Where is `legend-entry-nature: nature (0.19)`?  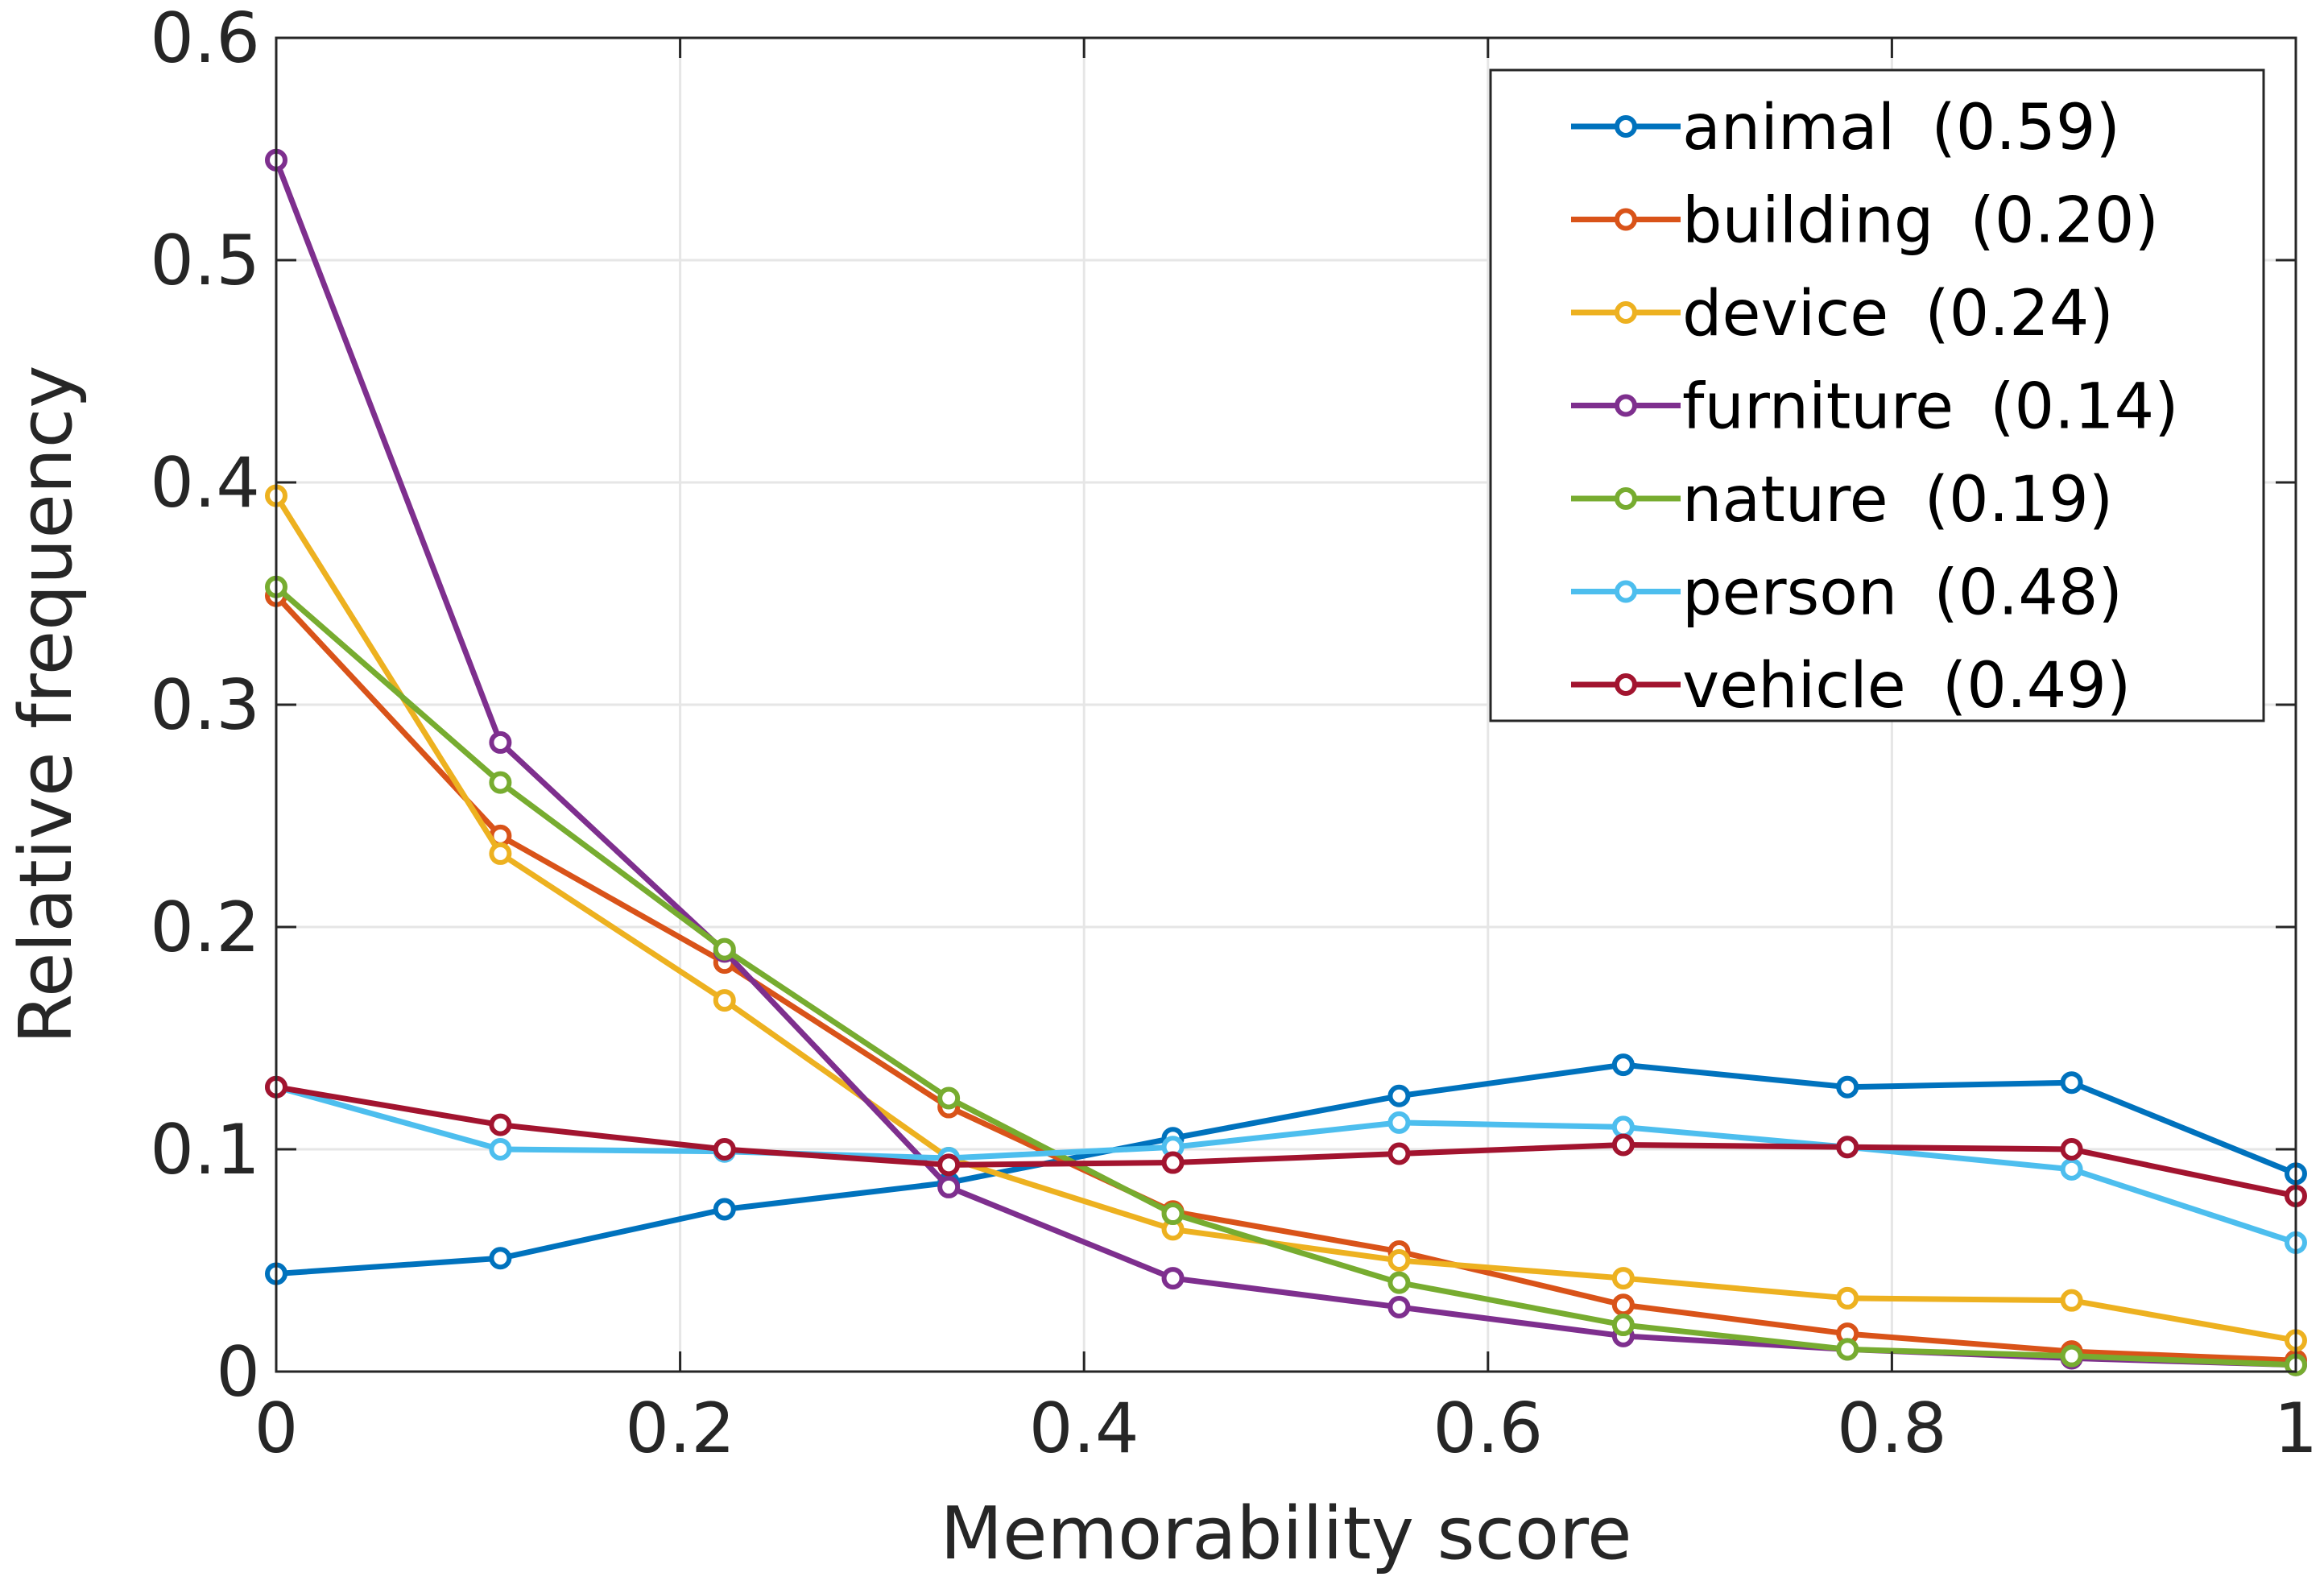
legend-entry-nature: nature (0.19) is located at coordinates (1842, 500).